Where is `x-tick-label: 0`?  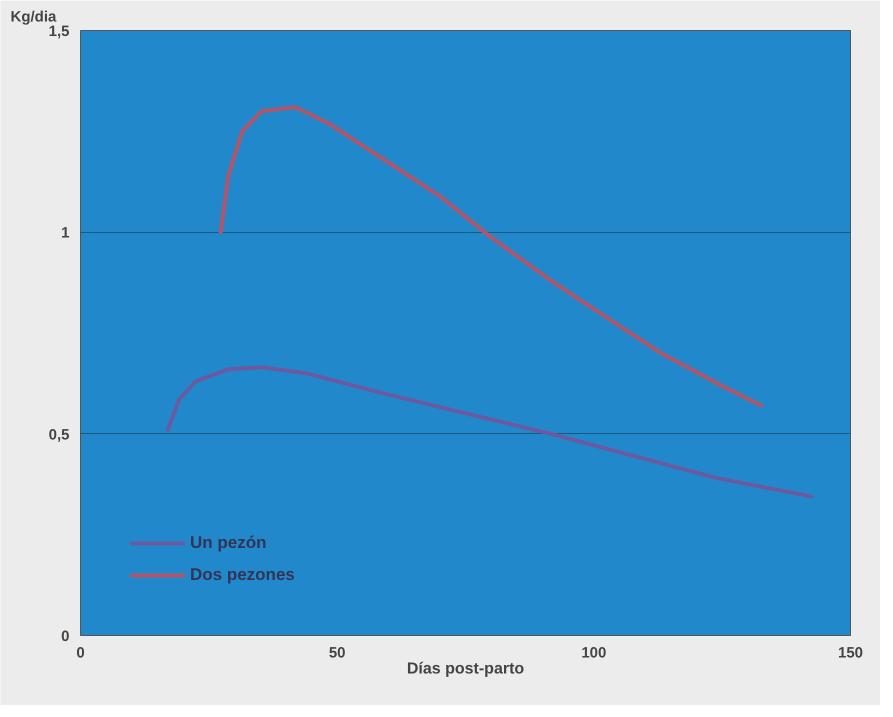 x-tick-label: 0 is located at coordinates (80, 653).